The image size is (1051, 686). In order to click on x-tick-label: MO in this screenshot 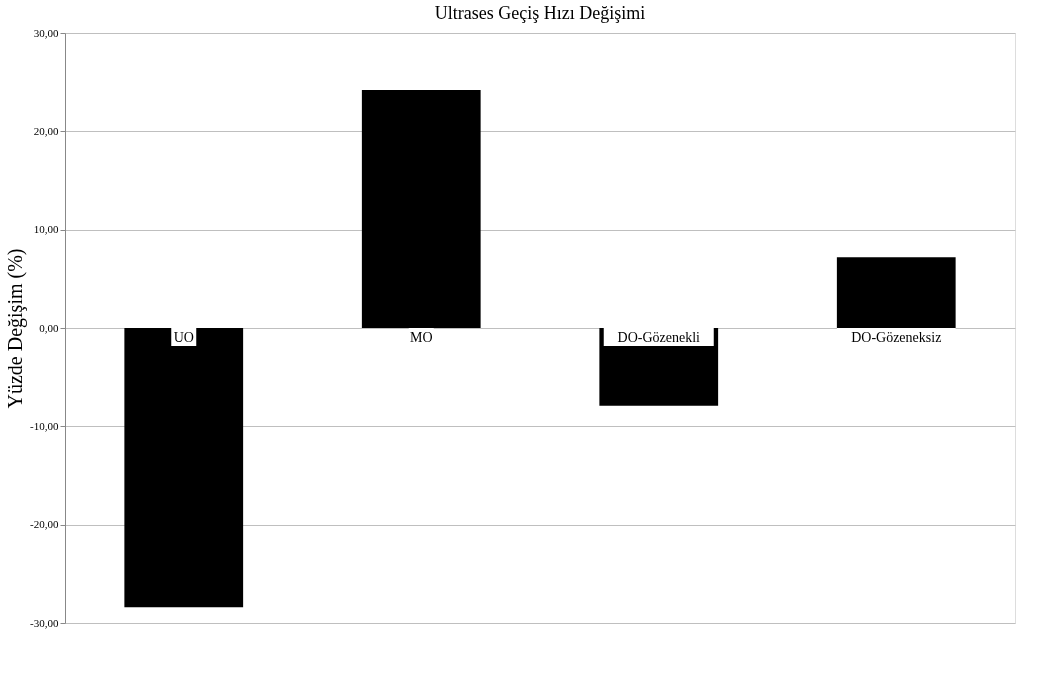, I will do `click(421, 337)`.